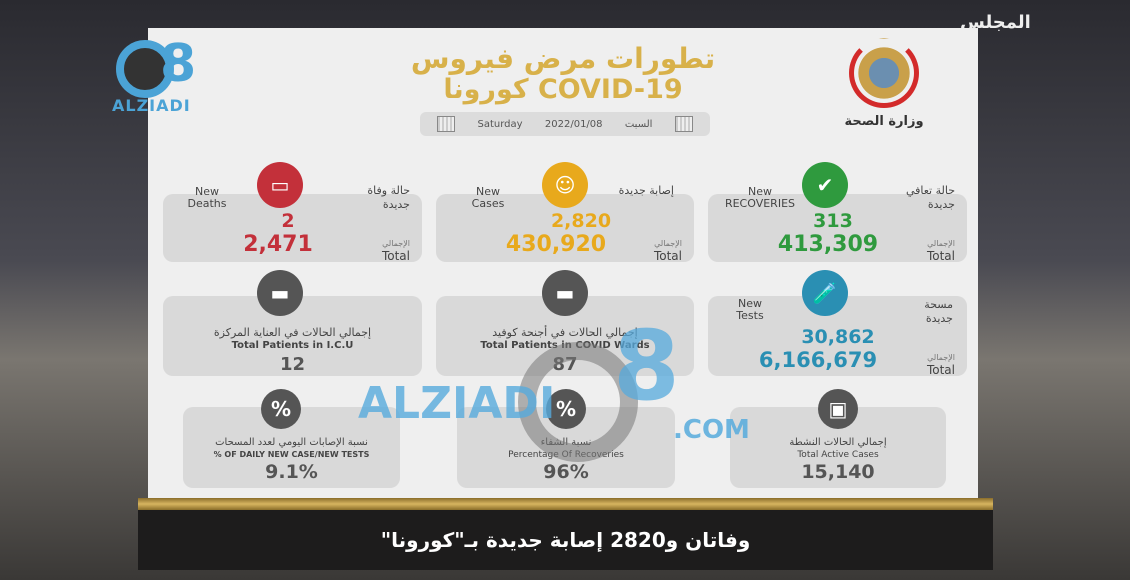 Image resolution: width=1130 pixels, height=580 pixels. What do you see at coordinates (151, 105) in the screenshot?
I see `watermark-name: ALZIADI` at bounding box center [151, 105].